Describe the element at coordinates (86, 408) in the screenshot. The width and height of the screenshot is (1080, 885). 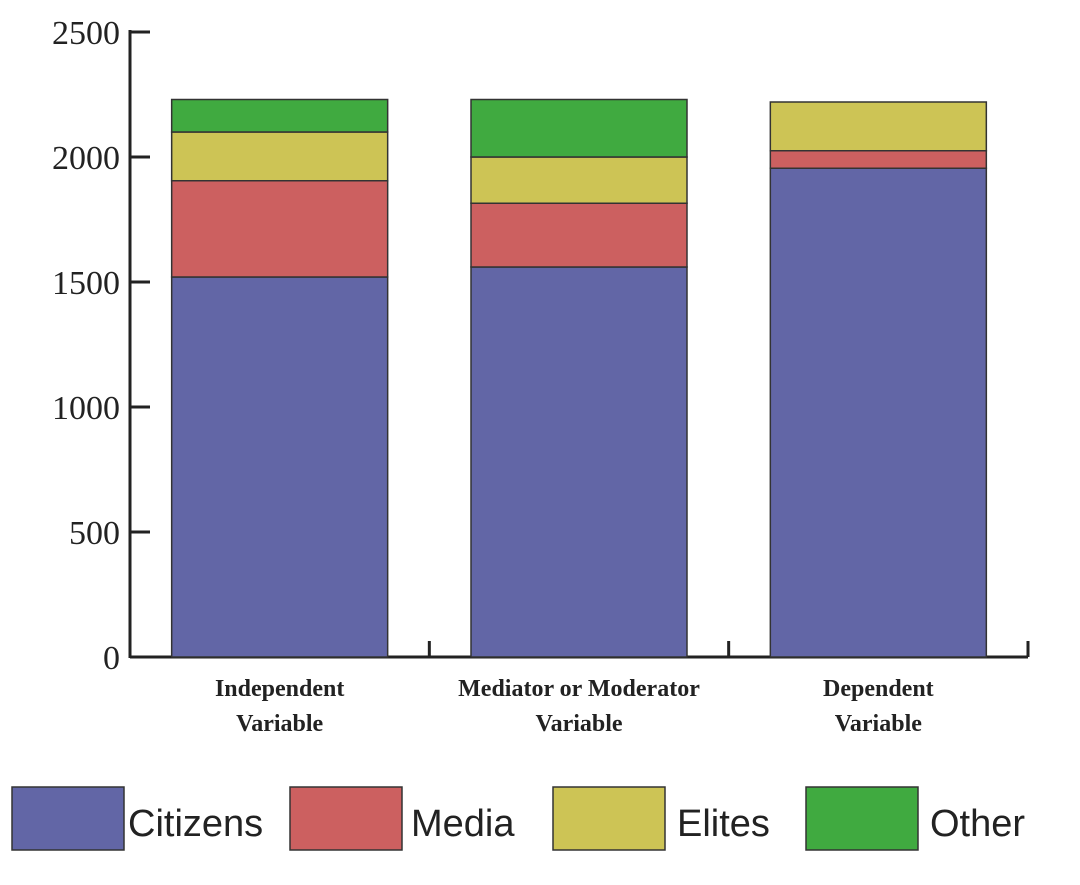
I see `y-tick-label: 1000` at that location.